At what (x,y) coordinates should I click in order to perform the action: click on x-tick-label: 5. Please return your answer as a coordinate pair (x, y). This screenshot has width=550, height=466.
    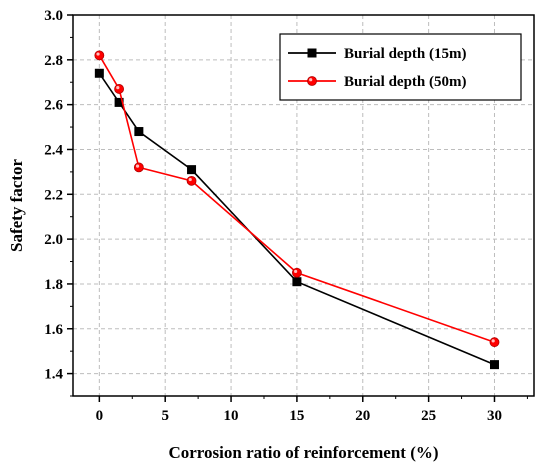
    Looking at the image, I should click on (165, 416).